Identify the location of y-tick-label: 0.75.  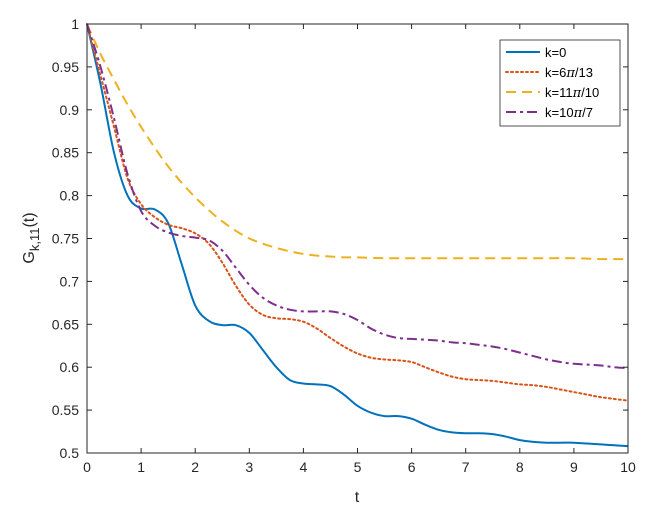
(65, 239).